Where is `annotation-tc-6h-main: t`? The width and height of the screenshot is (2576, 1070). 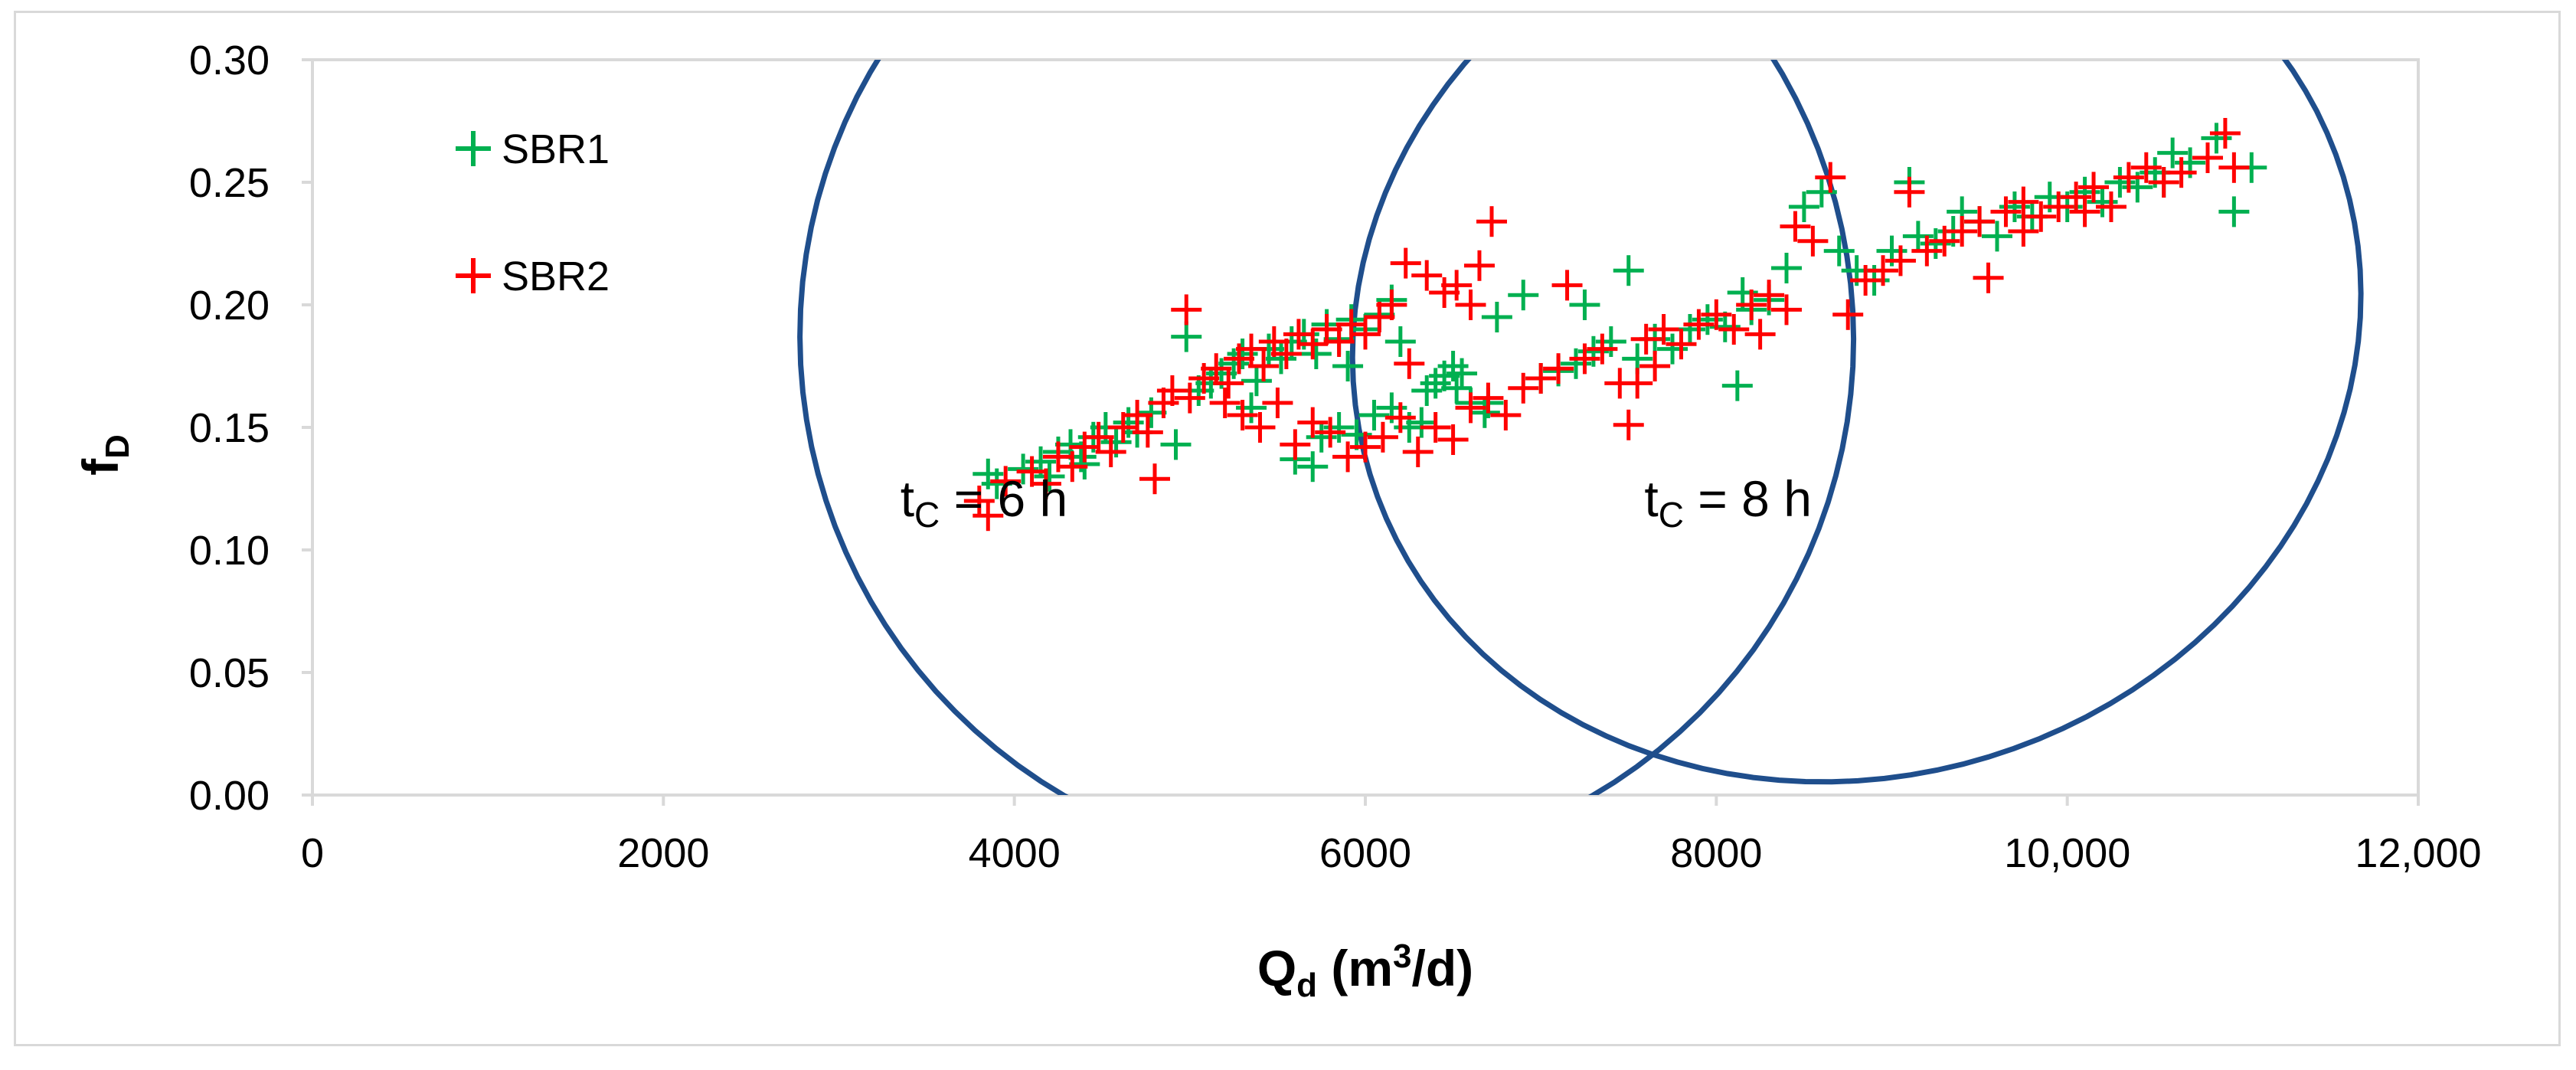
annotation-tc-6h-main: t is located at coordinates (907, 498).